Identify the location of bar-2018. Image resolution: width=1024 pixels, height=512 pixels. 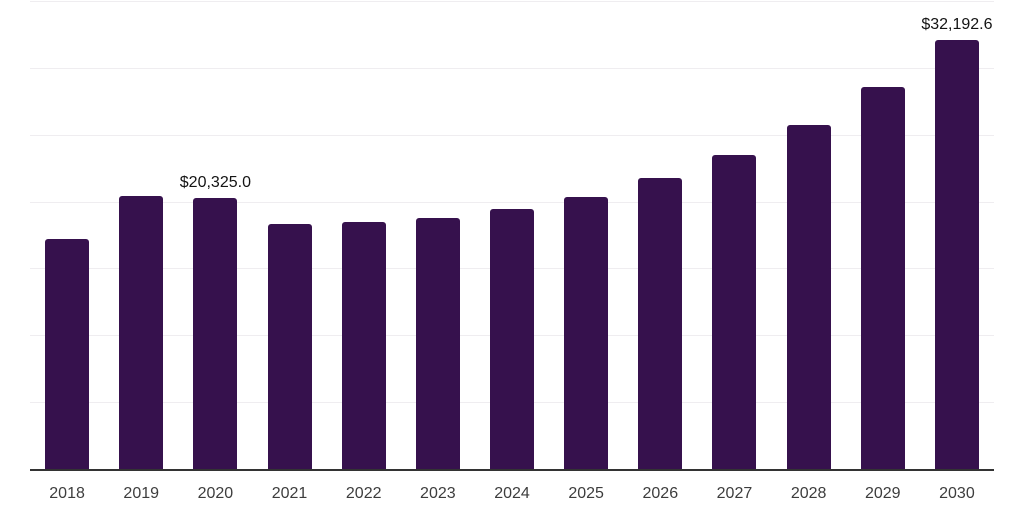
(67, 354).